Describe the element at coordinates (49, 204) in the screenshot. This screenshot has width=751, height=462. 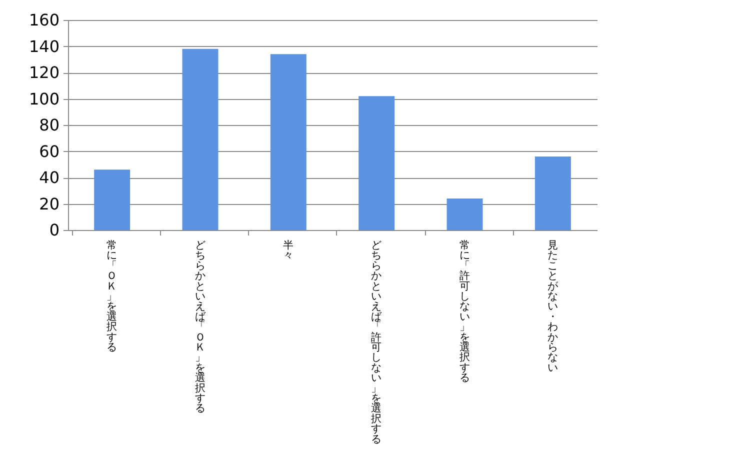
I see `y-tick-label: 20` at that location.